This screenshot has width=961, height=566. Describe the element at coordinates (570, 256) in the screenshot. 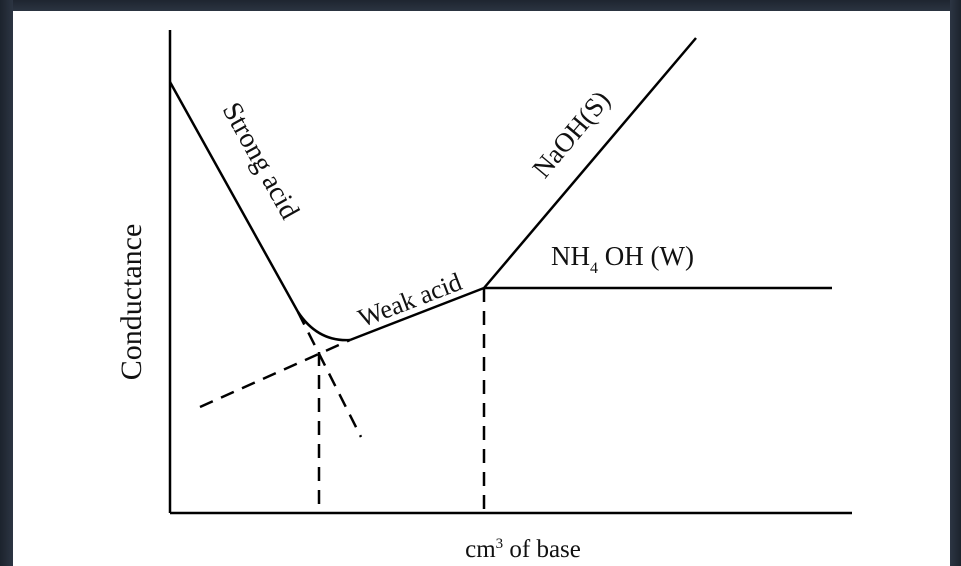

I see `nh4oh-label-nh: NH` at that location.